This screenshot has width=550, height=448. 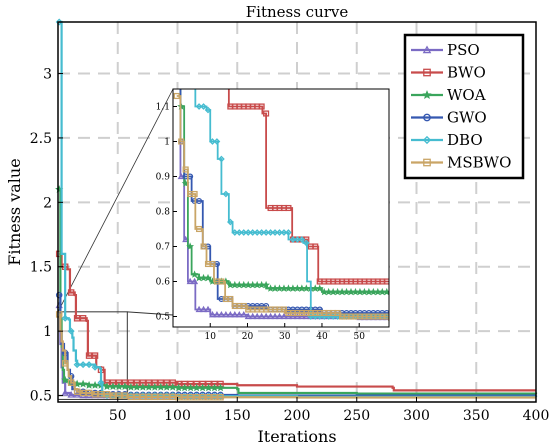 I want to click on y-tick-label: 1.5, so click(x=41, y=268).